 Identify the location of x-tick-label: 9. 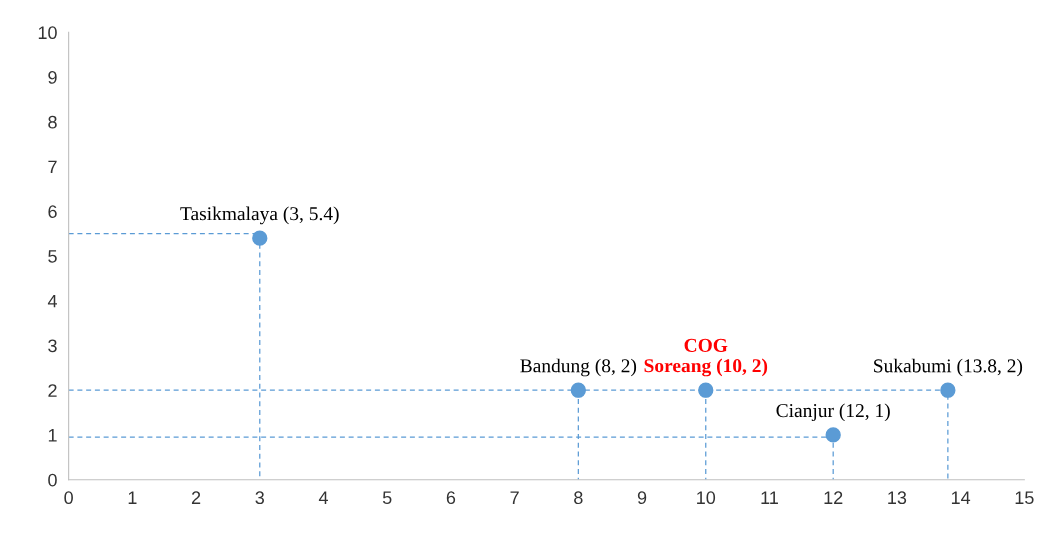
(642, 498).